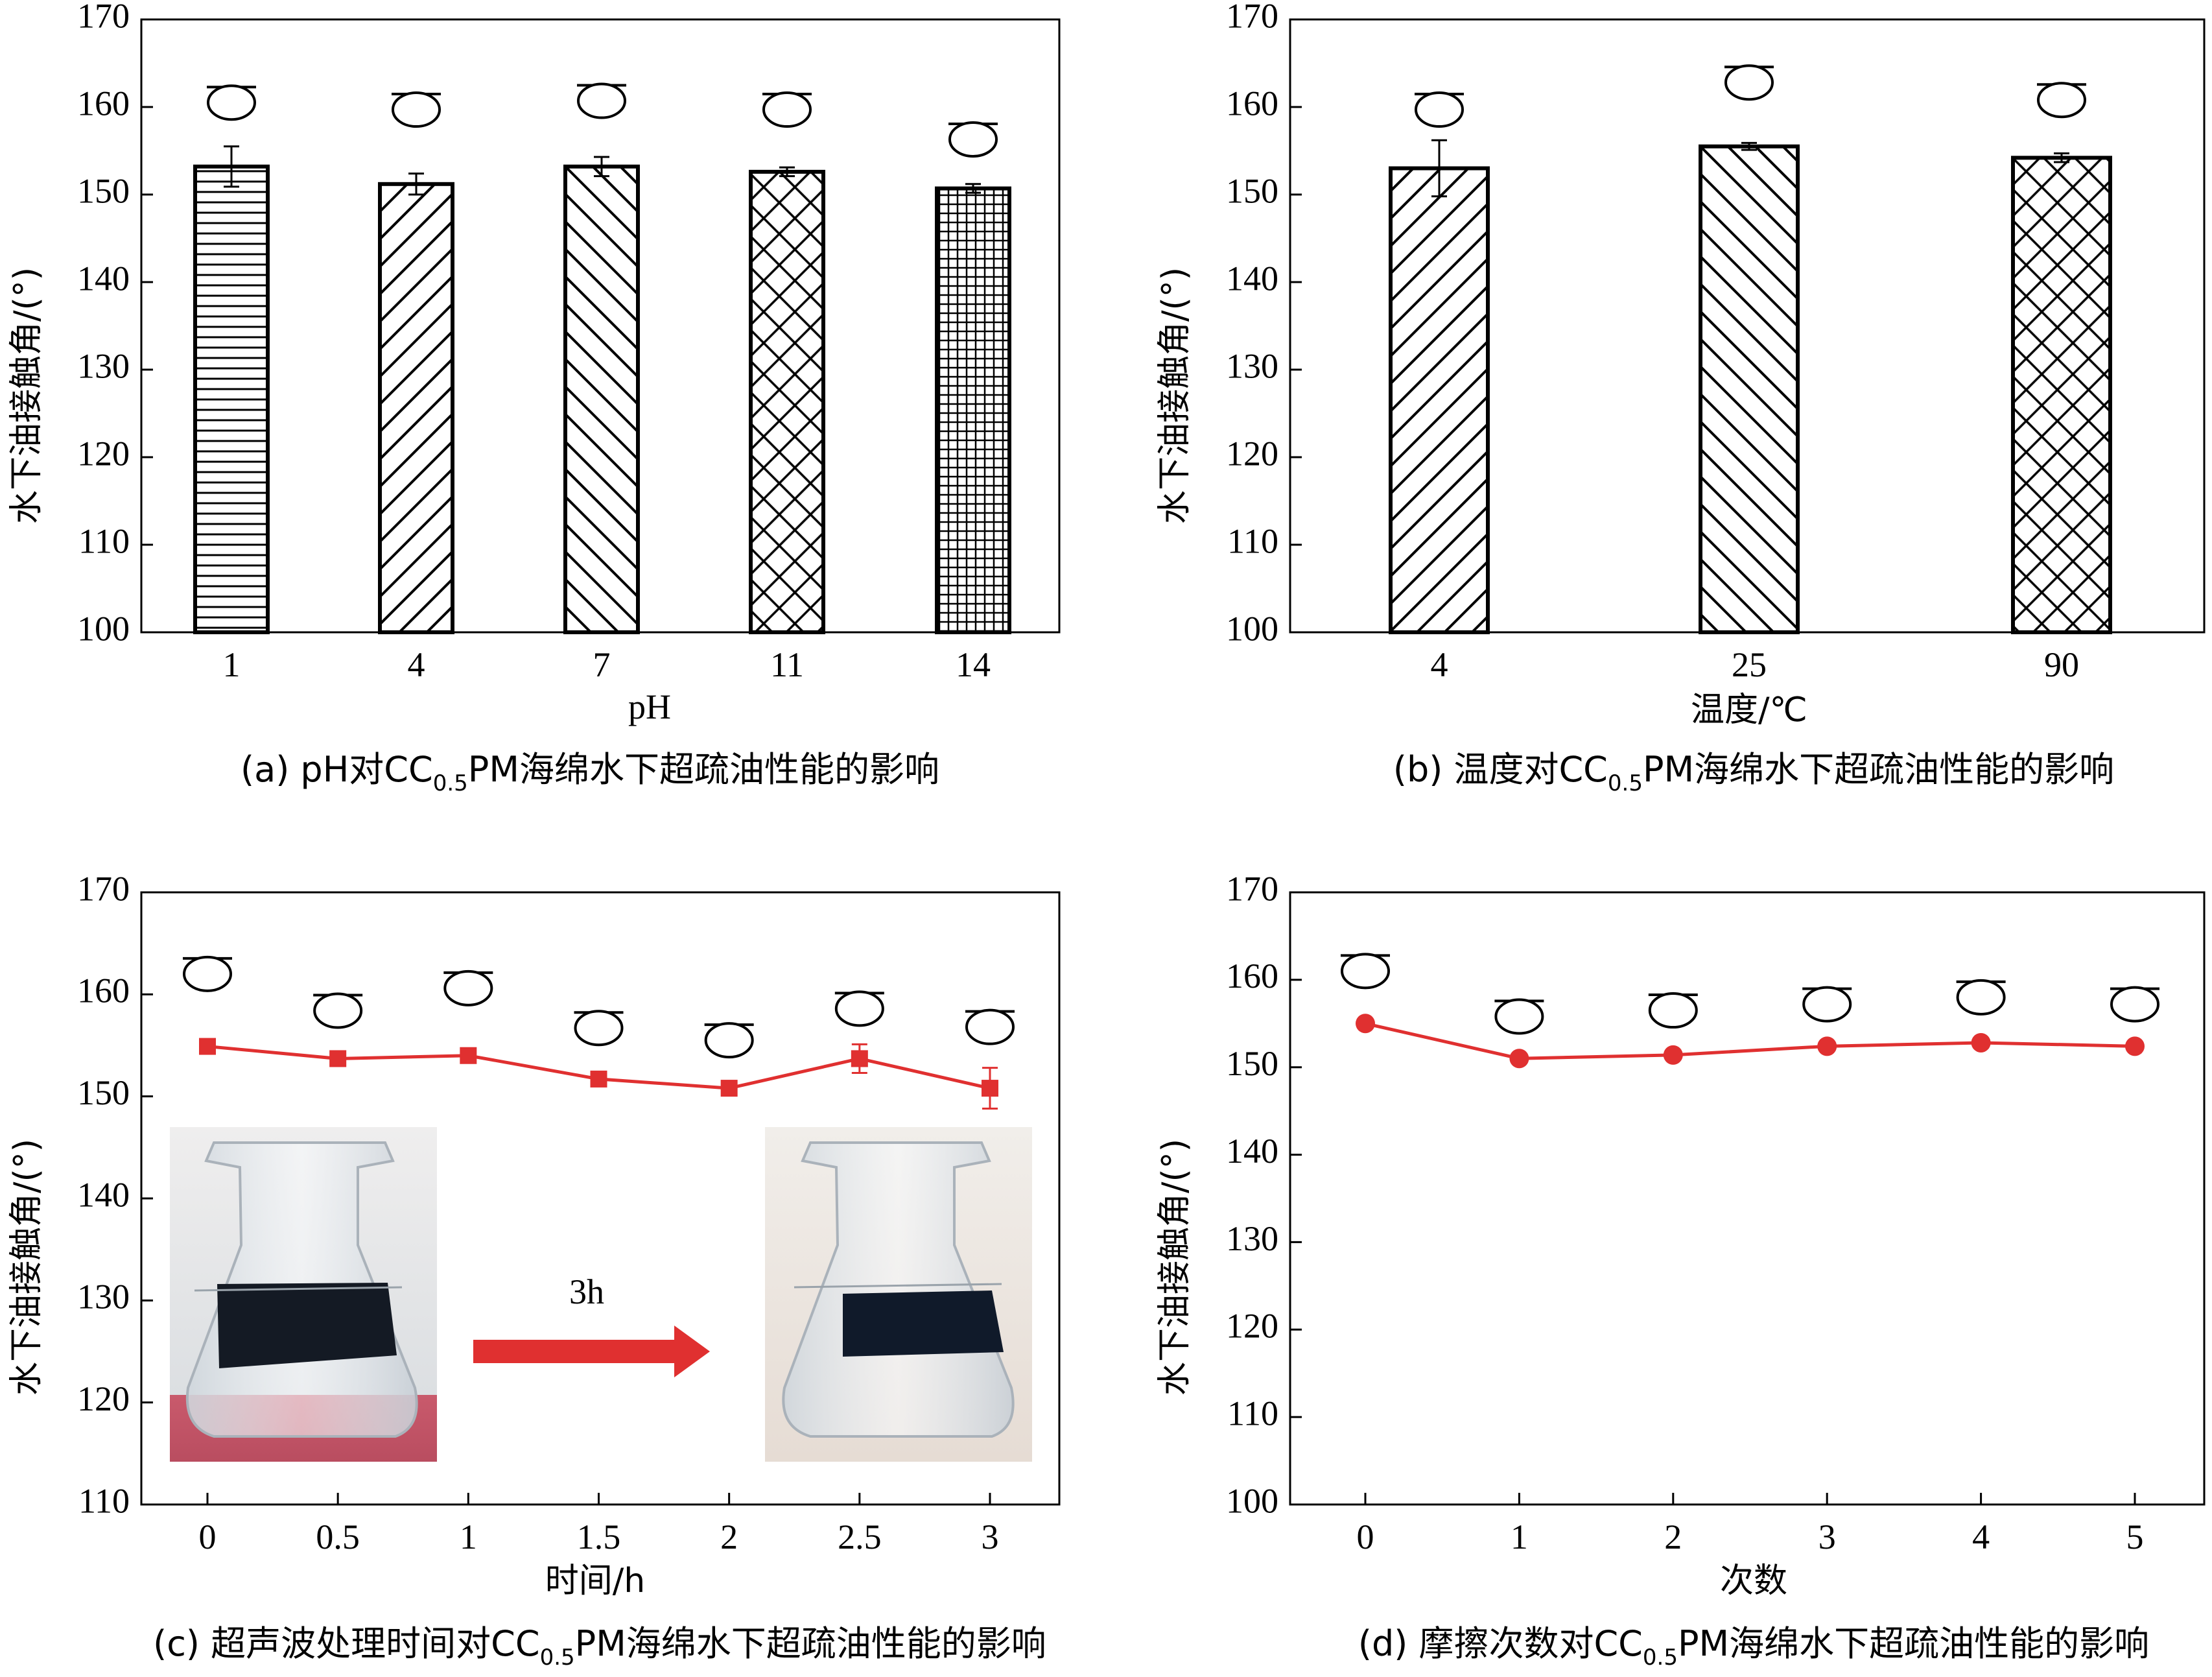  What do you see at coordinates (1252, 1238) in the screenshot?
I see `y-tick-label-d: 130` at bounding box center [1252, 1238].